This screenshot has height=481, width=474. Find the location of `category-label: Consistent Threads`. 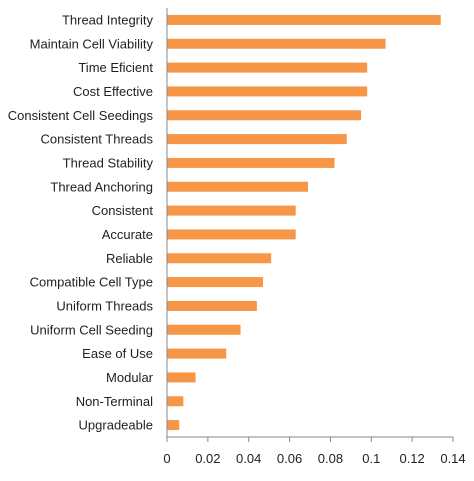

category-label: Consistent Threads is located at coordinates (97, 139).